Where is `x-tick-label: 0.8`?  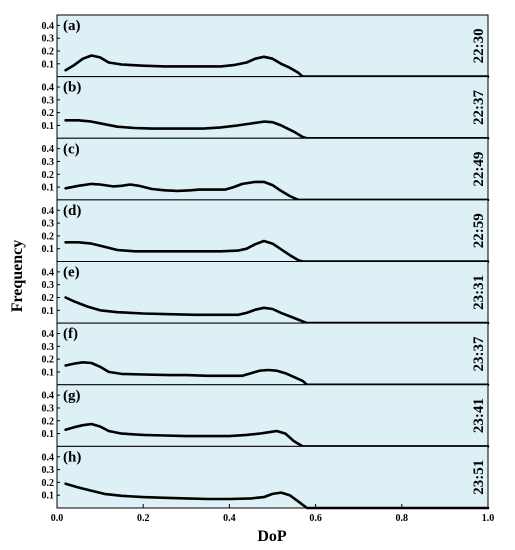
x-tick-label: 0.8 is located at coordinates (402, 518).